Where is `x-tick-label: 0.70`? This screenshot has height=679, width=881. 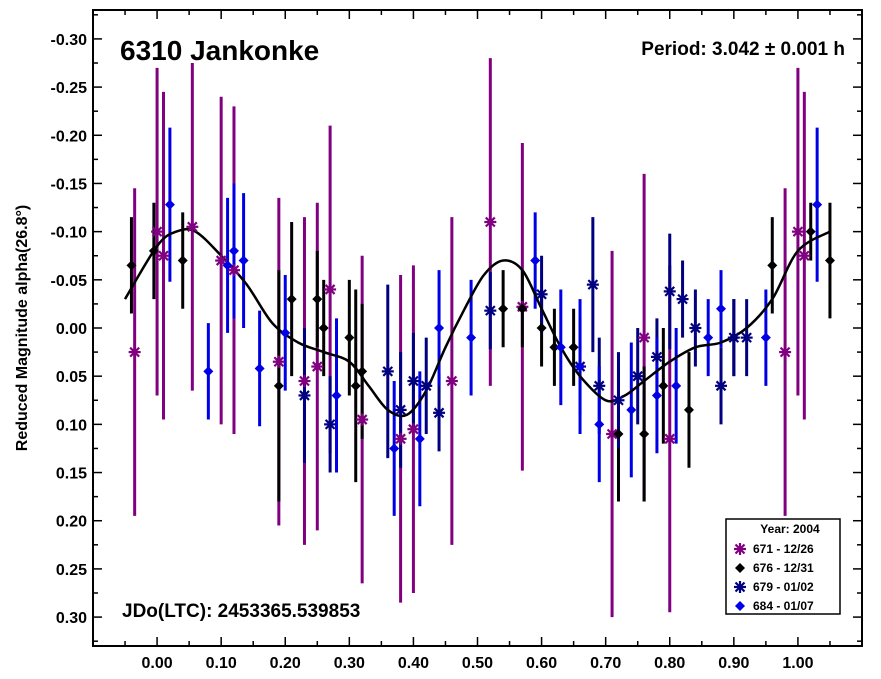 x-tick-label: 0.70 is located at coordinates (605, 663).